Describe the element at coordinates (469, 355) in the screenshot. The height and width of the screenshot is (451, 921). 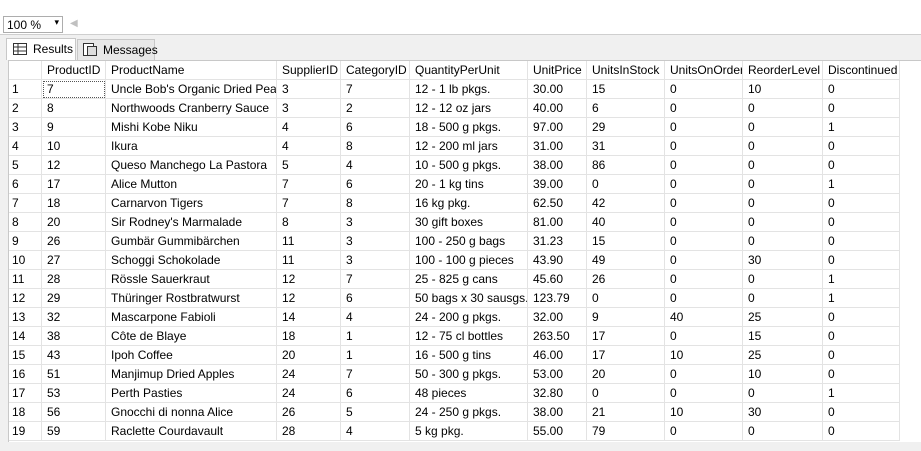
I see `data-cell: 16 - 500 g tins` at that location.